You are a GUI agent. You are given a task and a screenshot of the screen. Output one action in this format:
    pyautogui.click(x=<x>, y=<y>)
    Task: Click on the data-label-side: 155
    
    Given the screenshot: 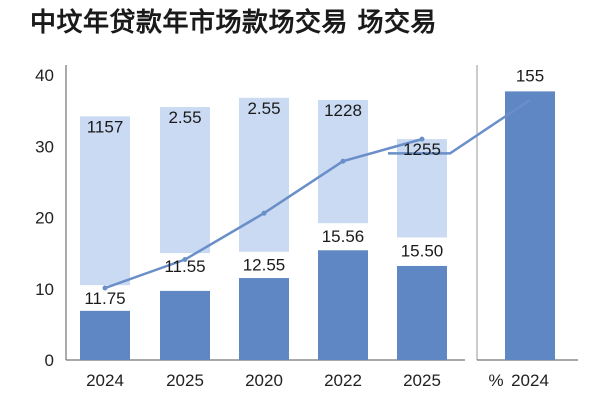 What is the action you would take?
    pyautogui.click(x=530, y=75)
    